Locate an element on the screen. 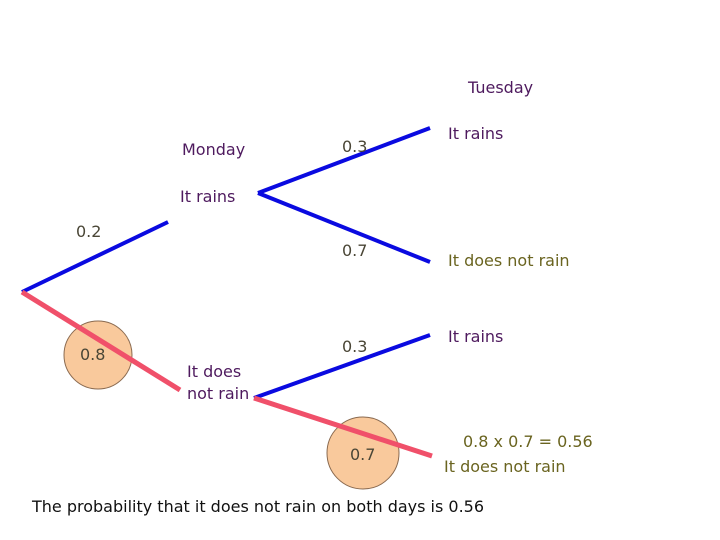  column-label: Tuesday is located at coordinates (501, 87).